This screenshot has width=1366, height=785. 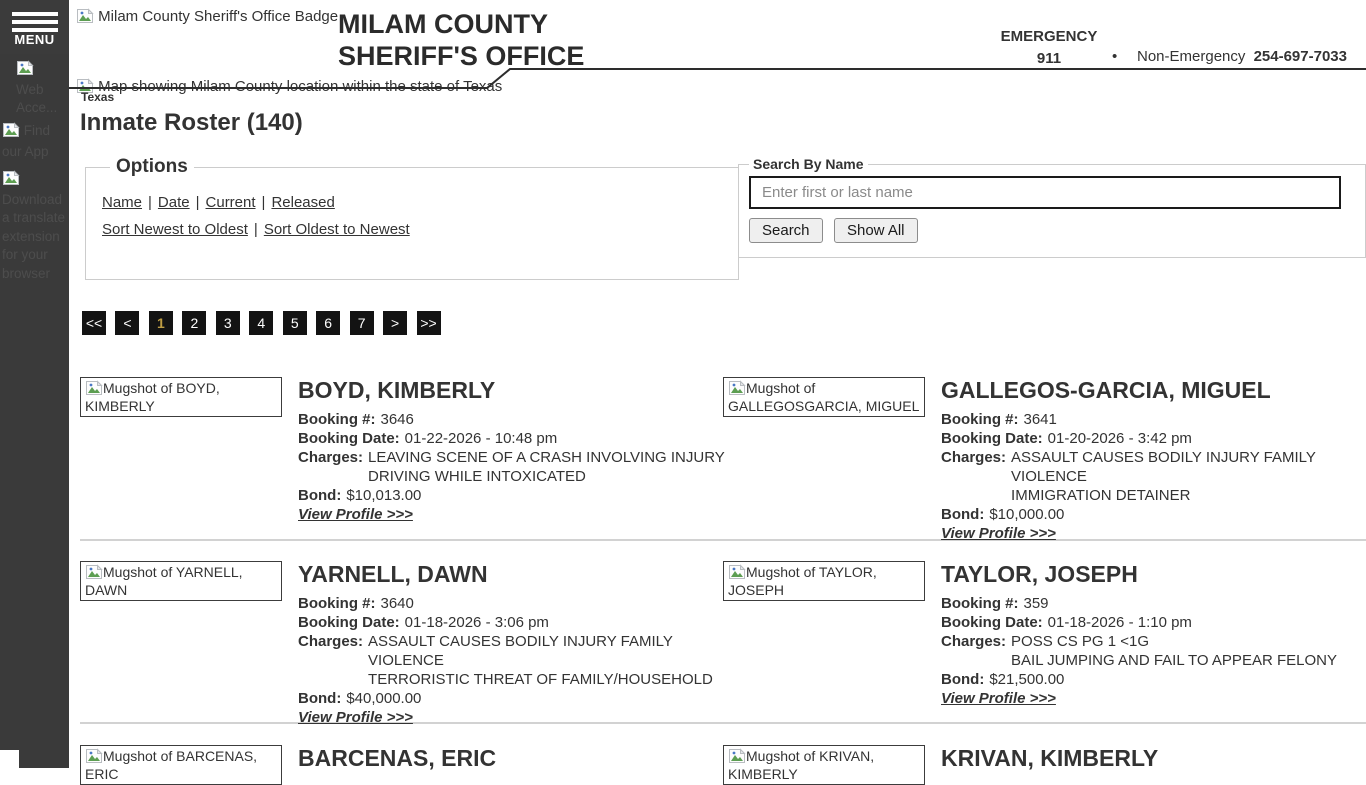 I want to click on site-title-line1: MILAM COUNTY, so click(x=443, y=24).